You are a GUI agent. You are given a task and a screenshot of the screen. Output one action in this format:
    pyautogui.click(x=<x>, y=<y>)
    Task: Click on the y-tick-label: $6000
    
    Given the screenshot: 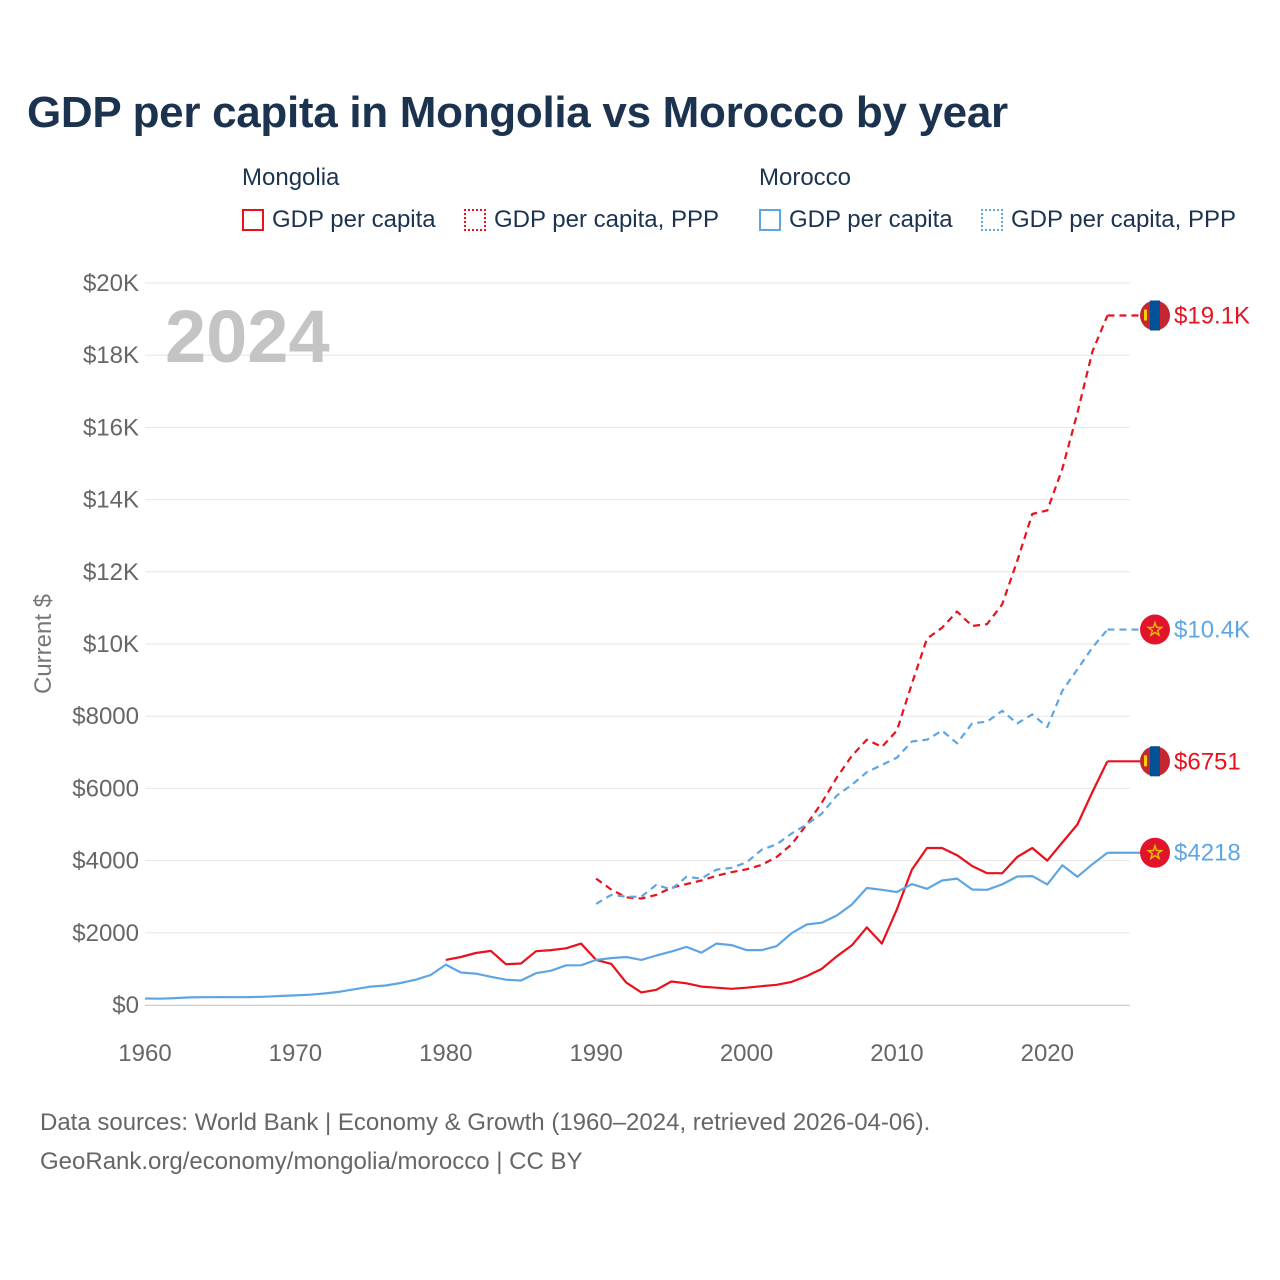 What is the action you would take?
    pyautogui.click(x=105, y=788)
    